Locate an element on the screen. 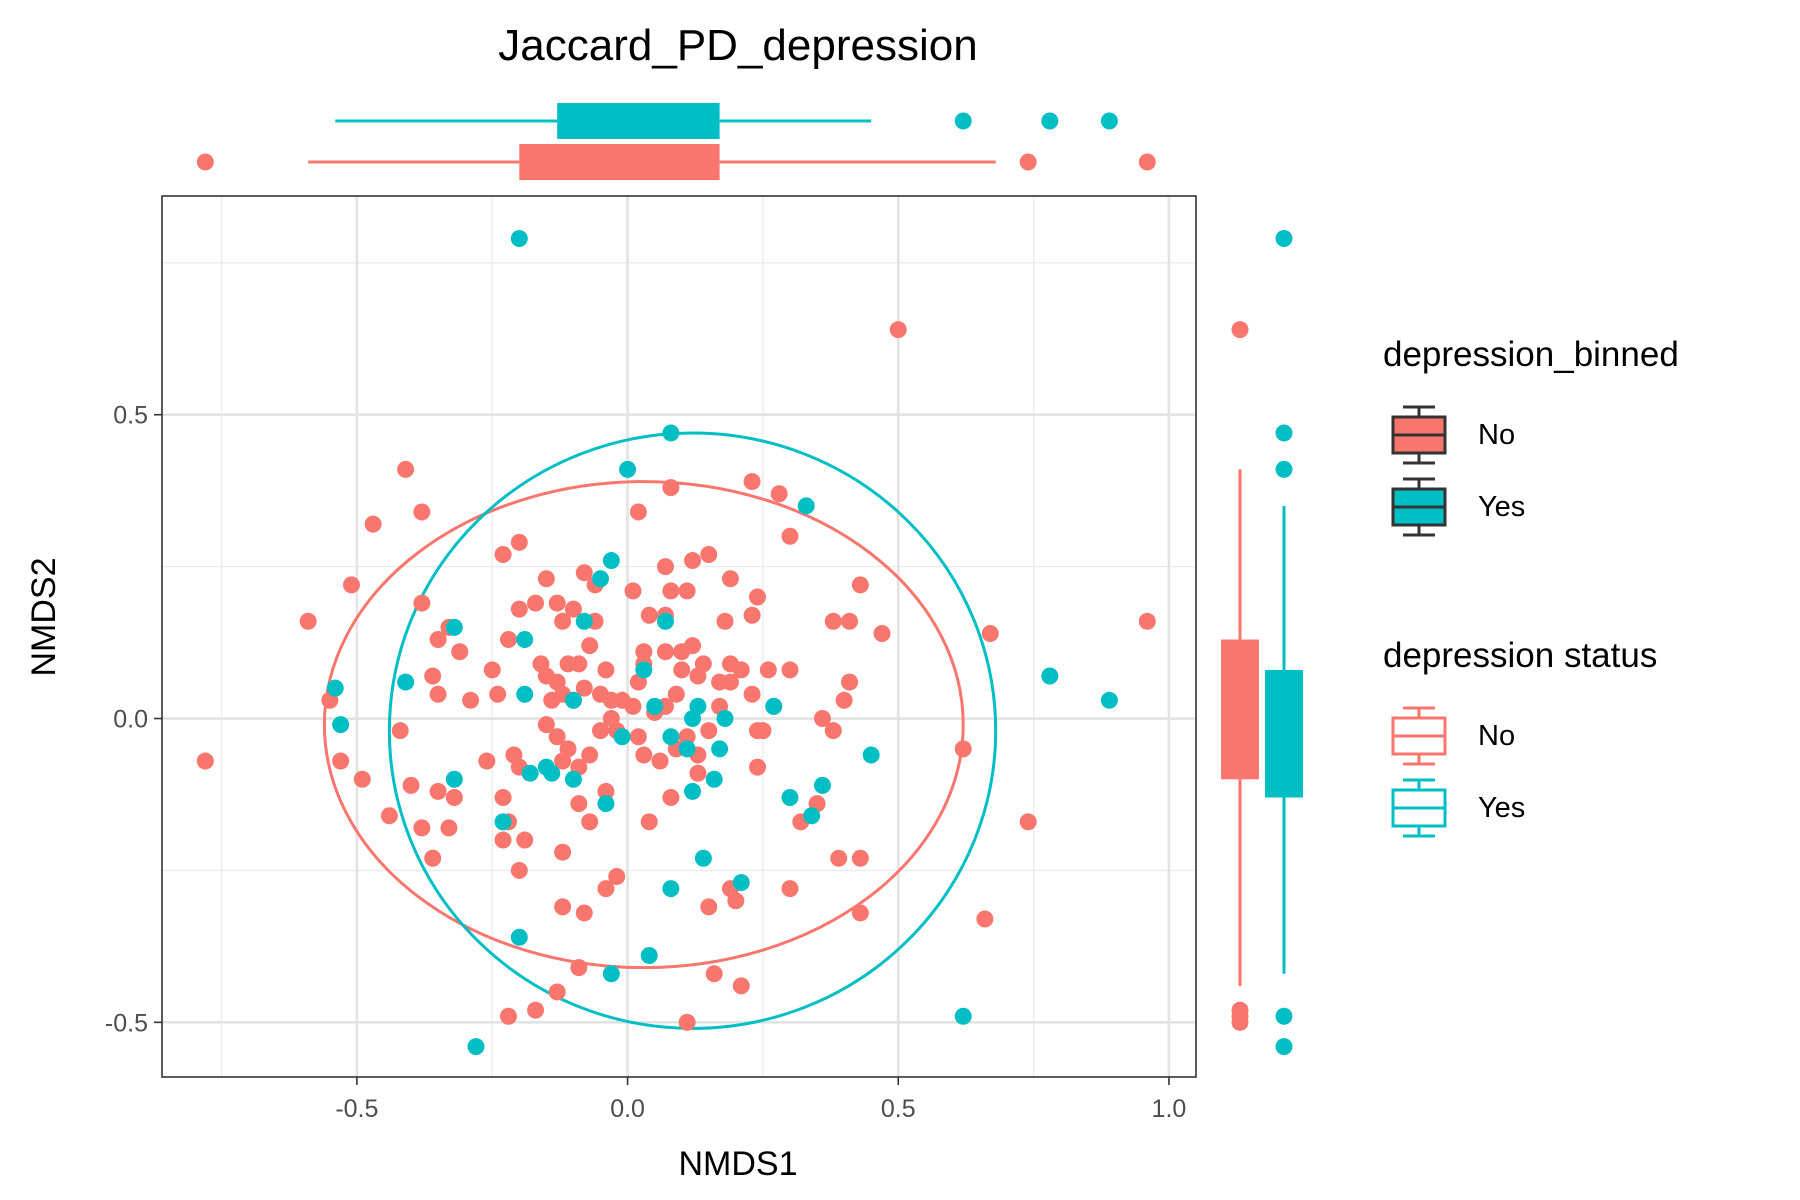  x-tick-label: -0.5 is located at coordinates (356, 1109).